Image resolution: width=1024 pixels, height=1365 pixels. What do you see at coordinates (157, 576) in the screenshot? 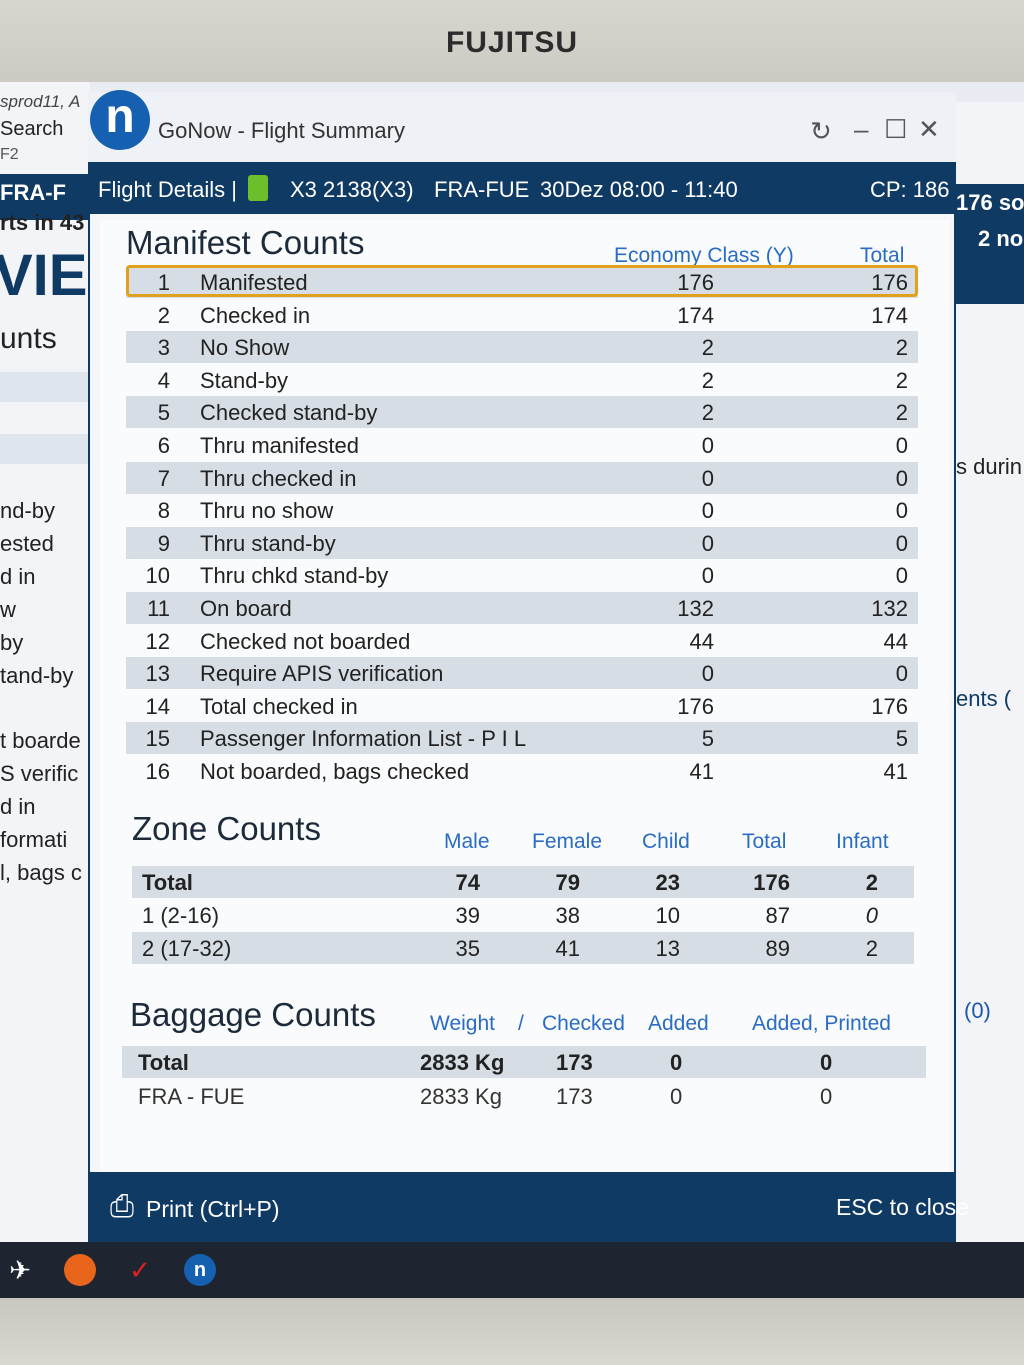
I see `row-number: 10` at bounding box center [157, 576].